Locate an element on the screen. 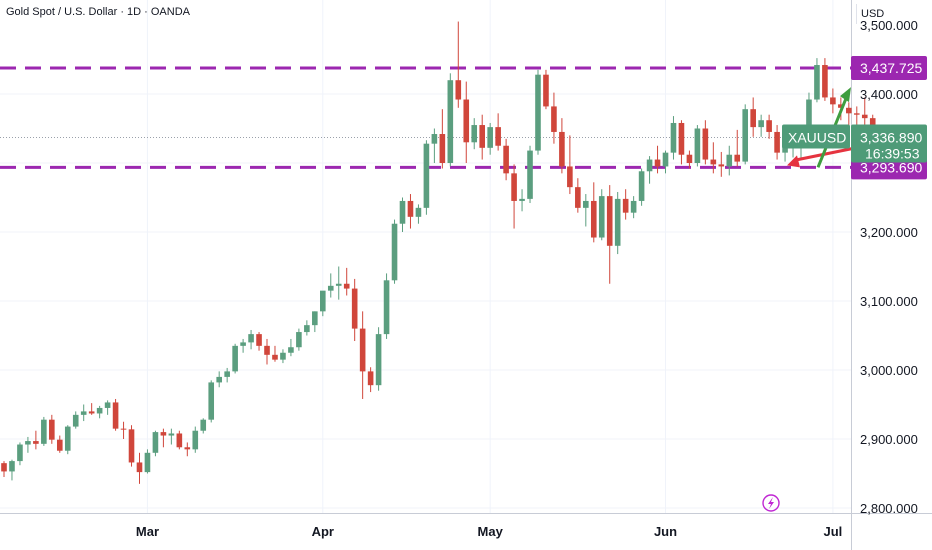 The width and height of the screenshot is (932, 550). time-axis: Mar Apr May Jun Jul is located at coordinates (489, 531).